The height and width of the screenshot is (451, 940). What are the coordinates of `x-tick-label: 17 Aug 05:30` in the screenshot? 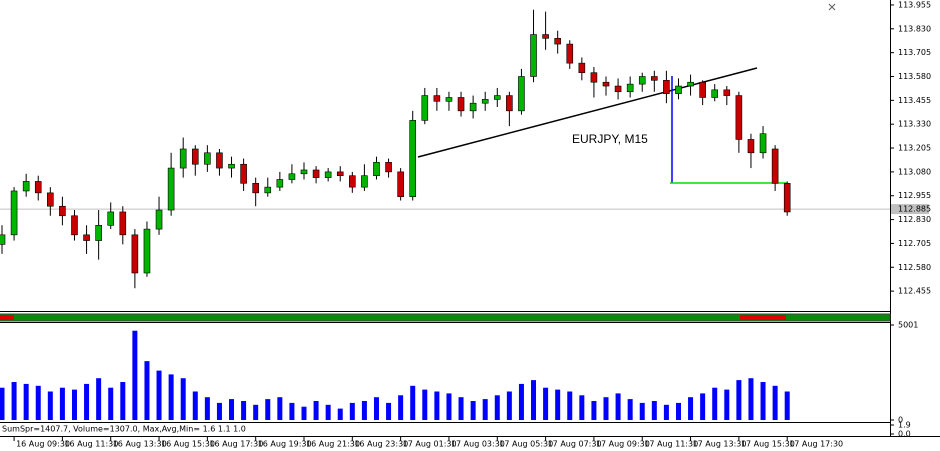 It's located at (526, 444).